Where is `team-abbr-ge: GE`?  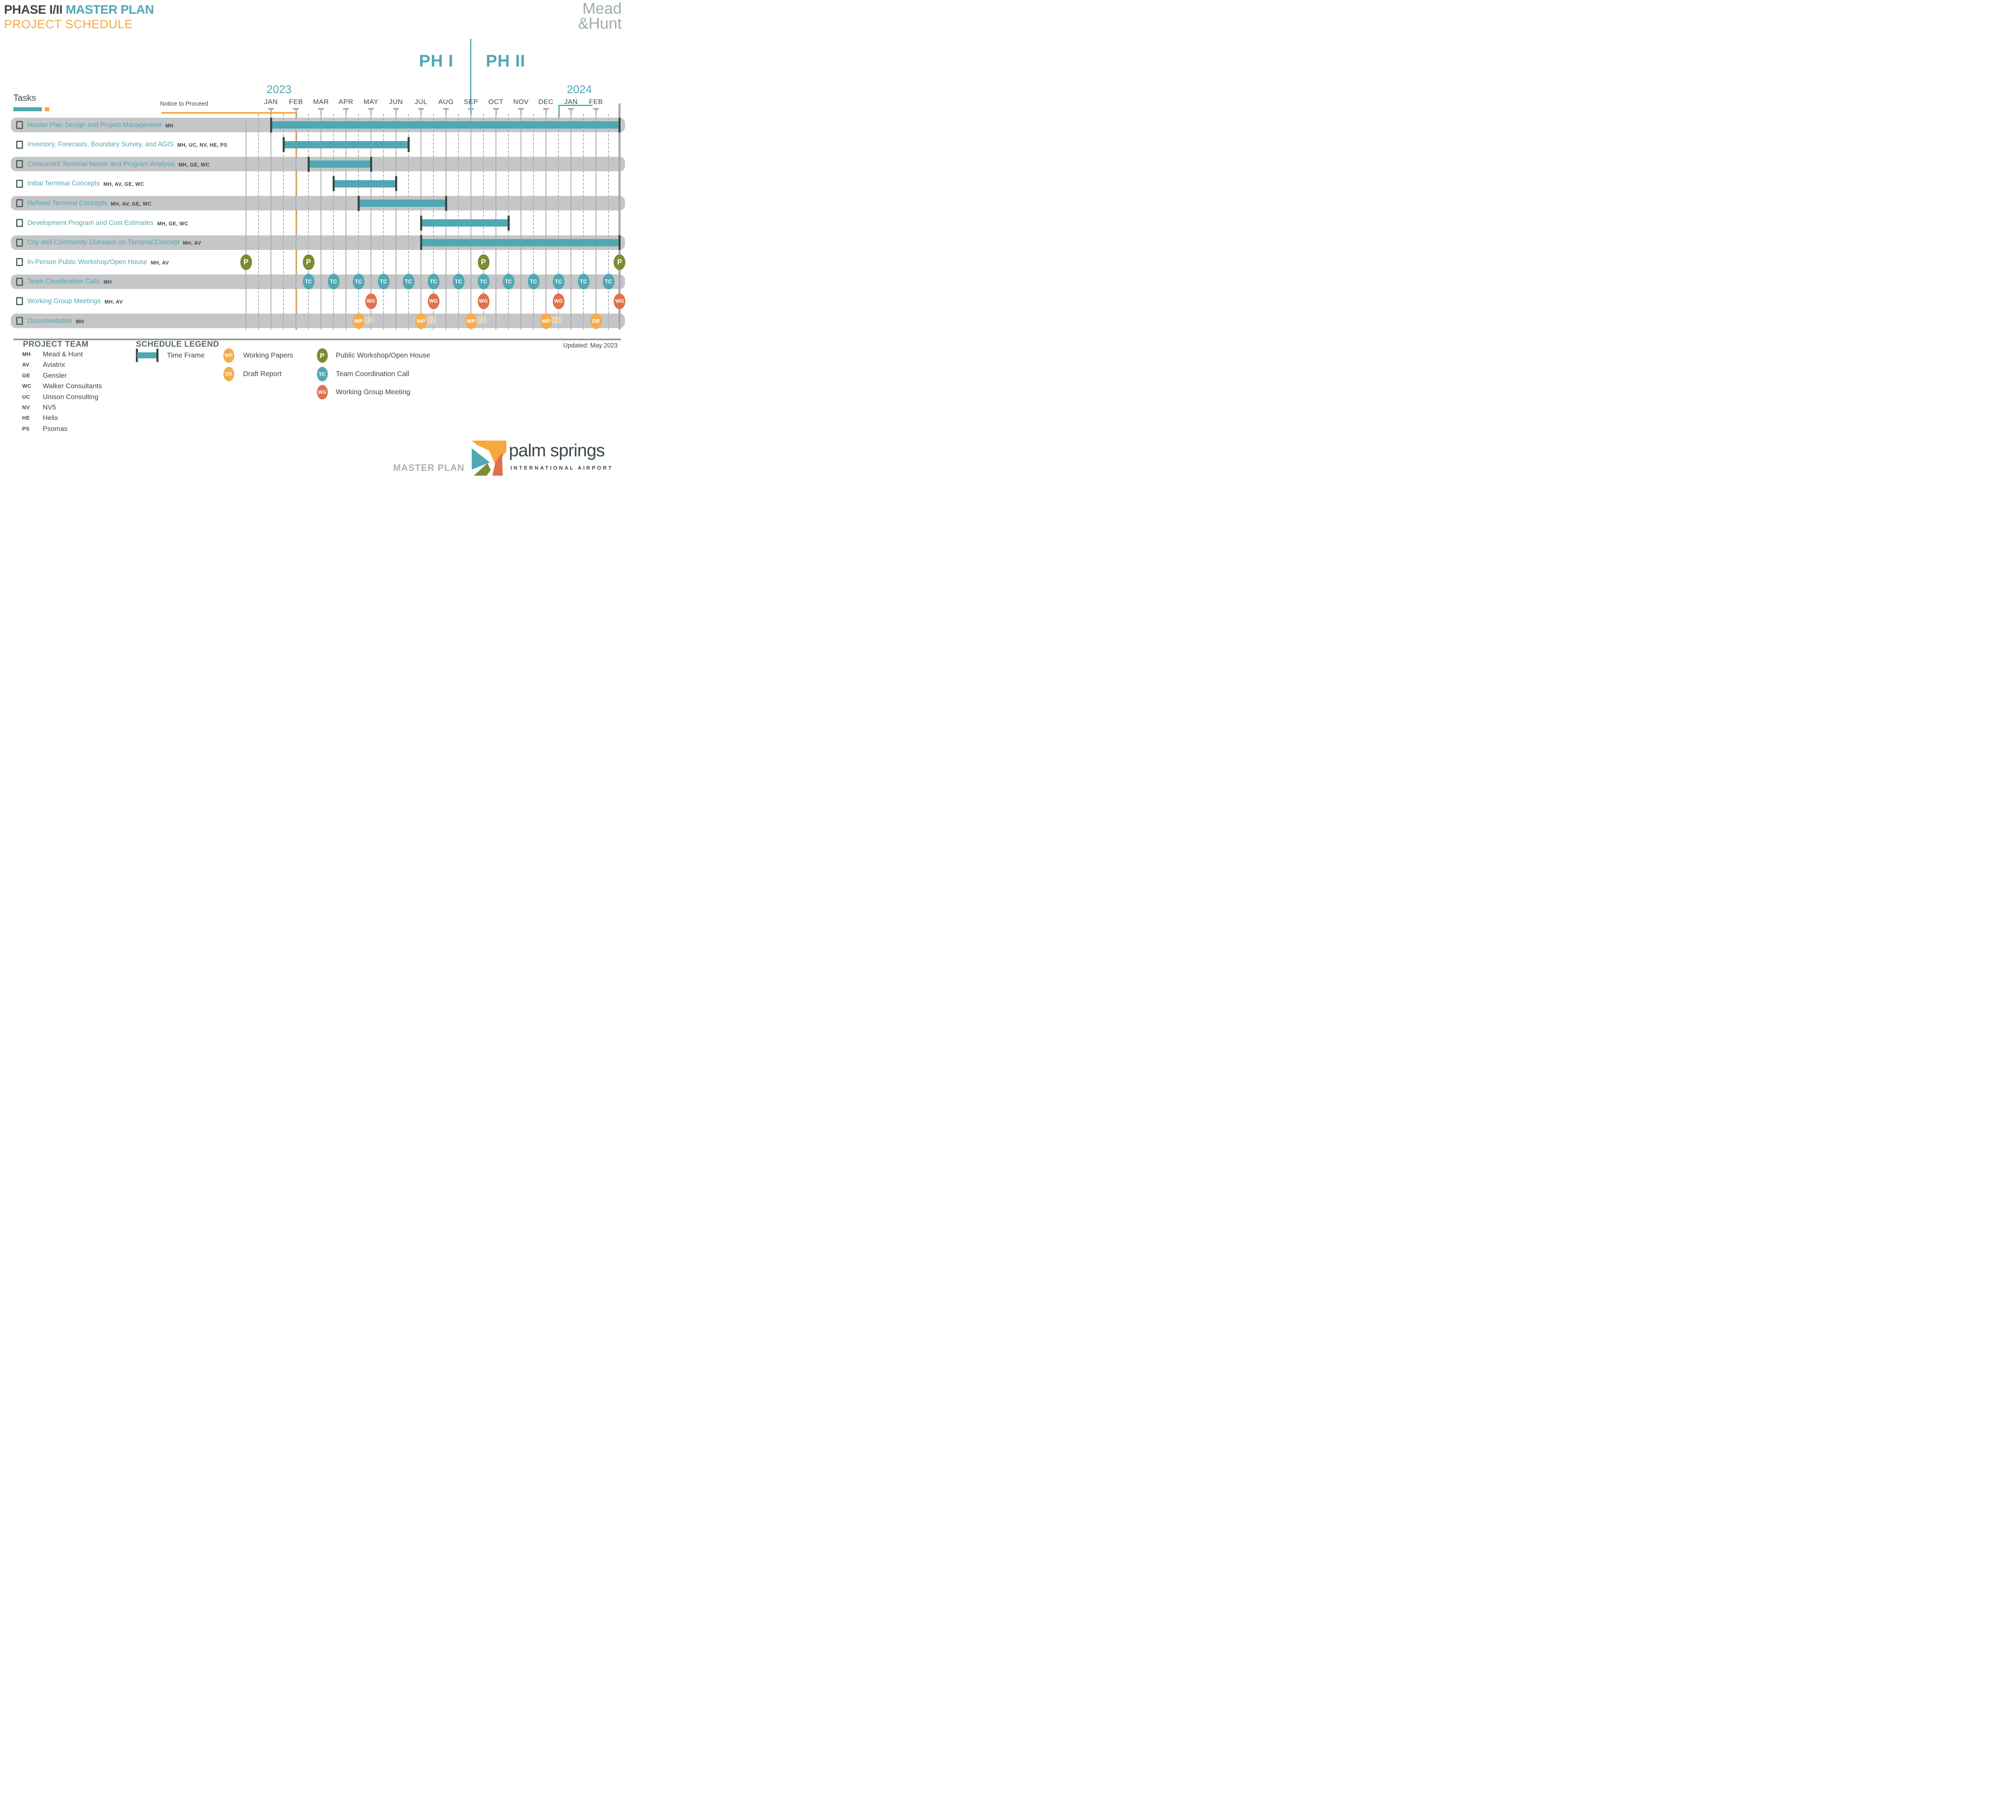 team-abbr-ge: GE is located at coordinates (26, 375).